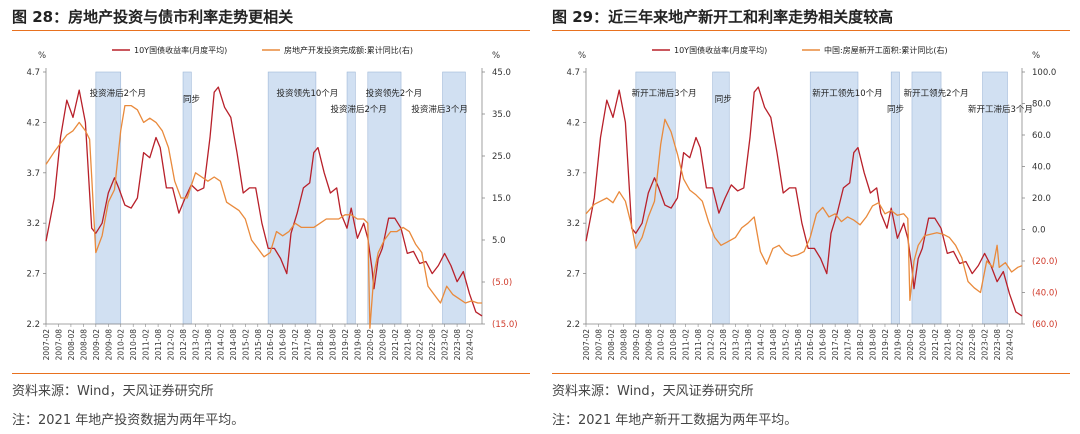 This screenshot has height=434, width=1080. I want to click on chart-title: 图 28：房地产投资与债市利率走势更相关, so click(153, 17).